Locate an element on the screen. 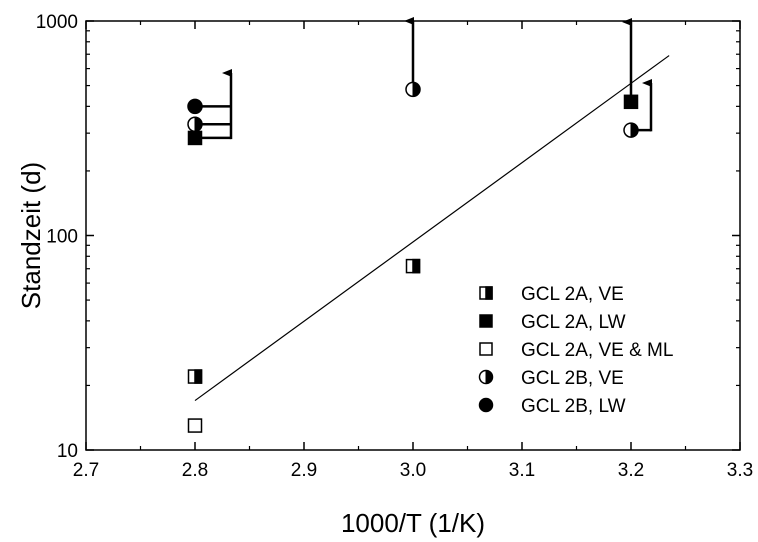  legend-label: GCL 2A, VE & ML is located at coordinates (597, 350).